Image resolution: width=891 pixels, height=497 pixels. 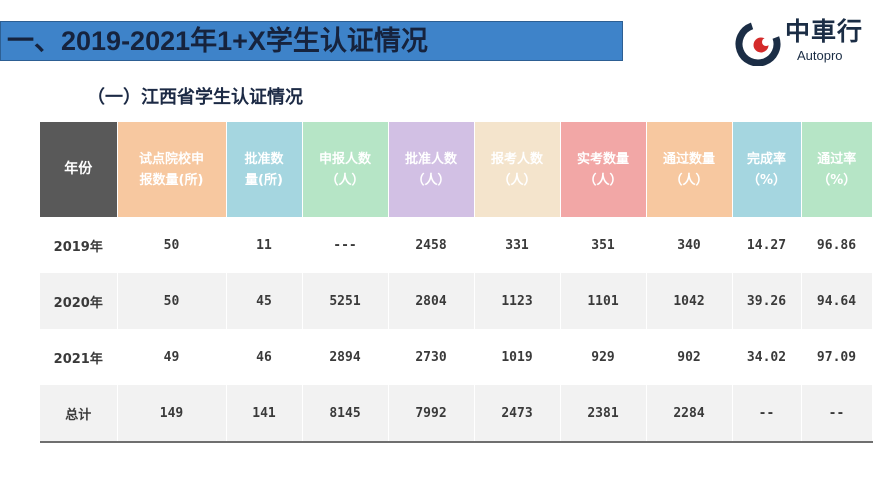 What do you see at coordinates (79, 245) in the screenshot?
I see `row-year: 2019年` at bounding box center [79, 245].